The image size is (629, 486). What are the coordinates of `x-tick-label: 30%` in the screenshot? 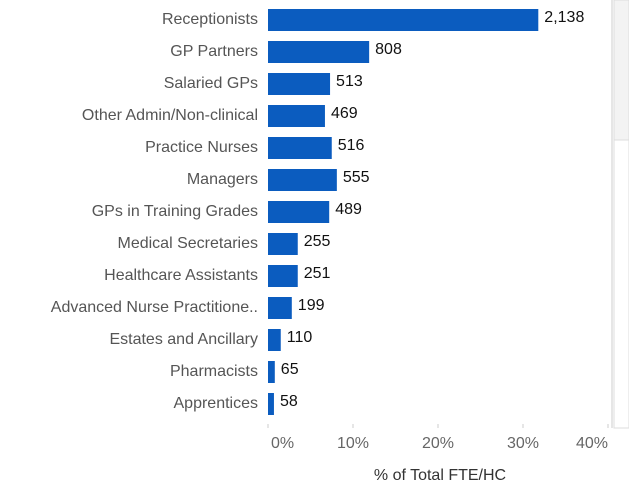 It's located at (523, 443).